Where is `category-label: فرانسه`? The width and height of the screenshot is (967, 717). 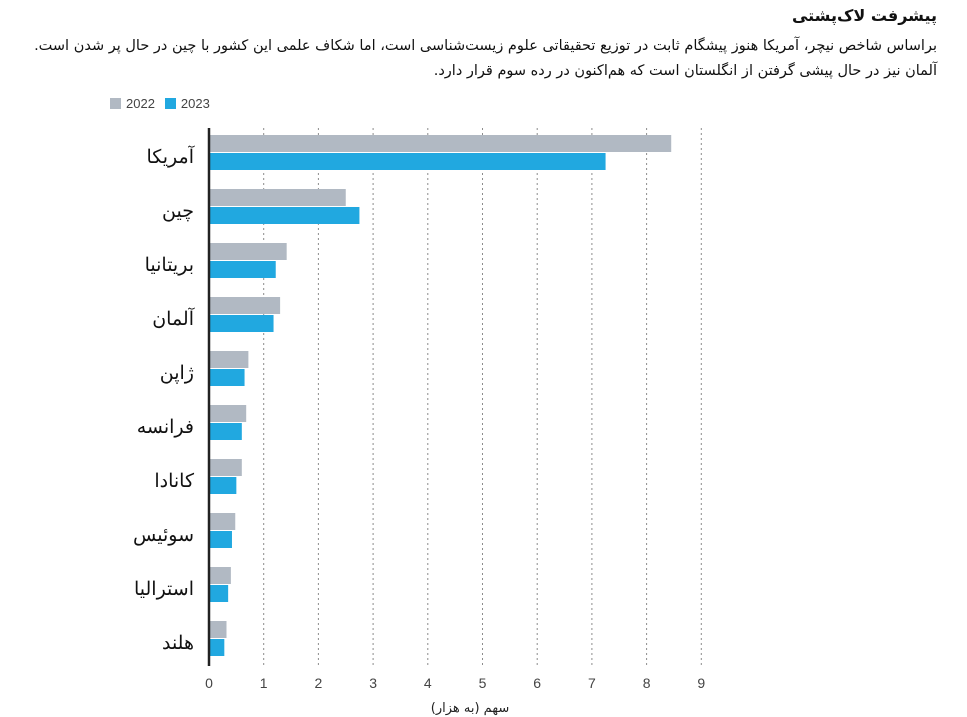
category-label: فرانسه is located at coordinates (165, 427).